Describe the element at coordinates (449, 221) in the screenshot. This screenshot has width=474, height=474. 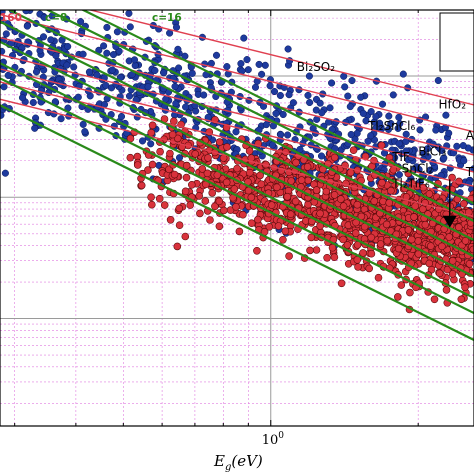
I see `arrow-head` at that location.